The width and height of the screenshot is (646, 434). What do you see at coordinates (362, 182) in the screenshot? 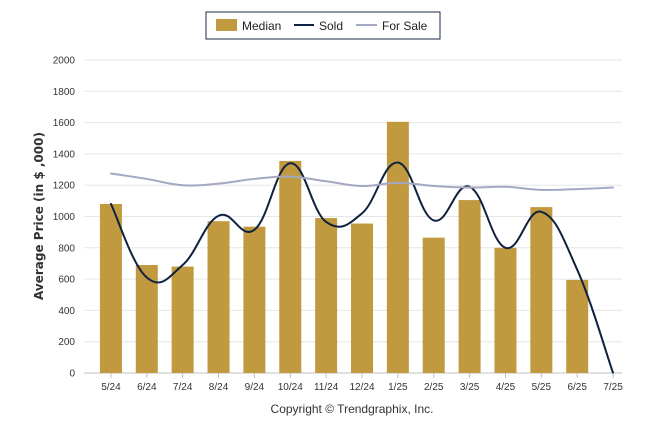
I see `for-sale-line` at bounding box center [362, 182].